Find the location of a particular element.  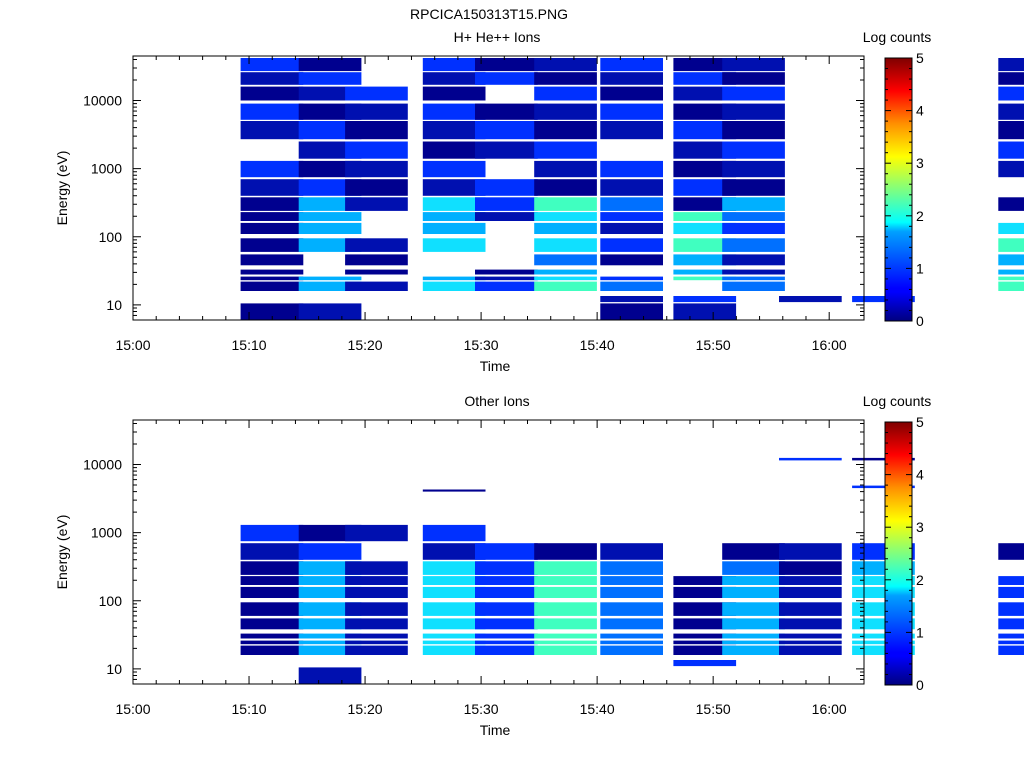

colorbar-label: Log counts is located at coordinates (897, 401).